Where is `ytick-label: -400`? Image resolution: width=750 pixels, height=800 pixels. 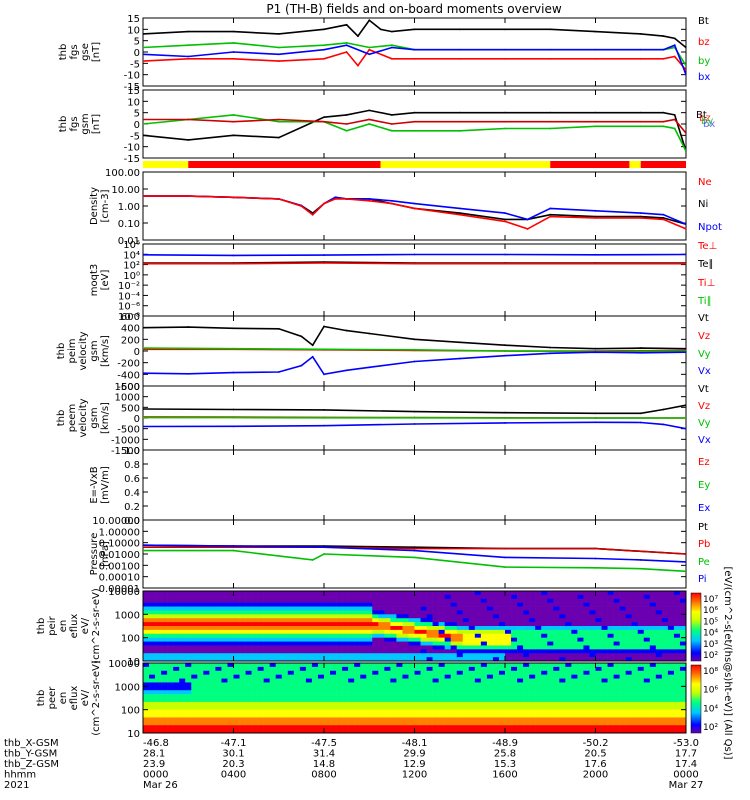 ytick-label: -400 is located at coordinates (128, 375).